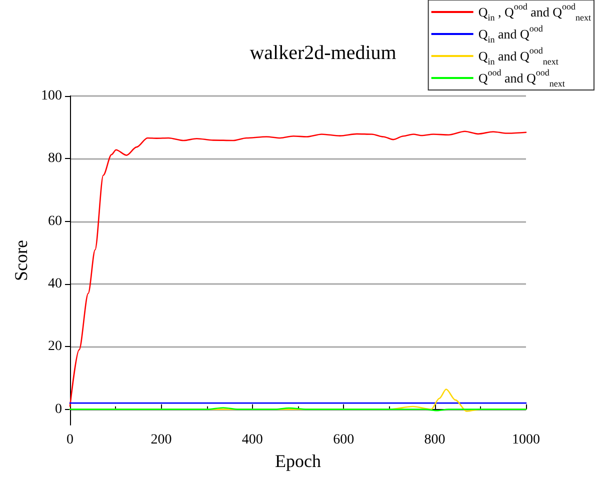 Image resolution: width=596 pixels, height=485 pixels. What do you see at coordinates (51, 96) in the screenshot?
I see `y-tick-label: 100` at bounding box center [51, 96].